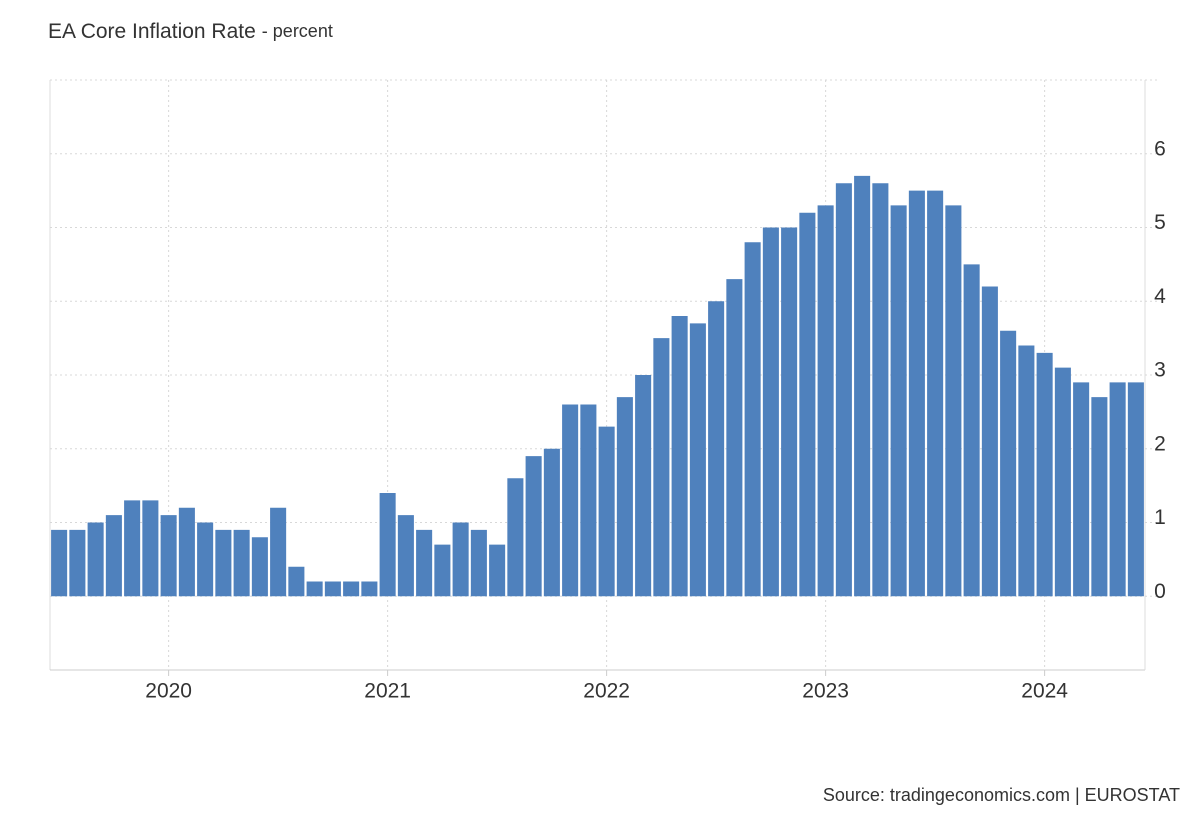 This screenshot has width=1200, height=820. Describe the element at coordinates (825, 691) in the screenshot. I see `x-tick-label: 2023` at that location.